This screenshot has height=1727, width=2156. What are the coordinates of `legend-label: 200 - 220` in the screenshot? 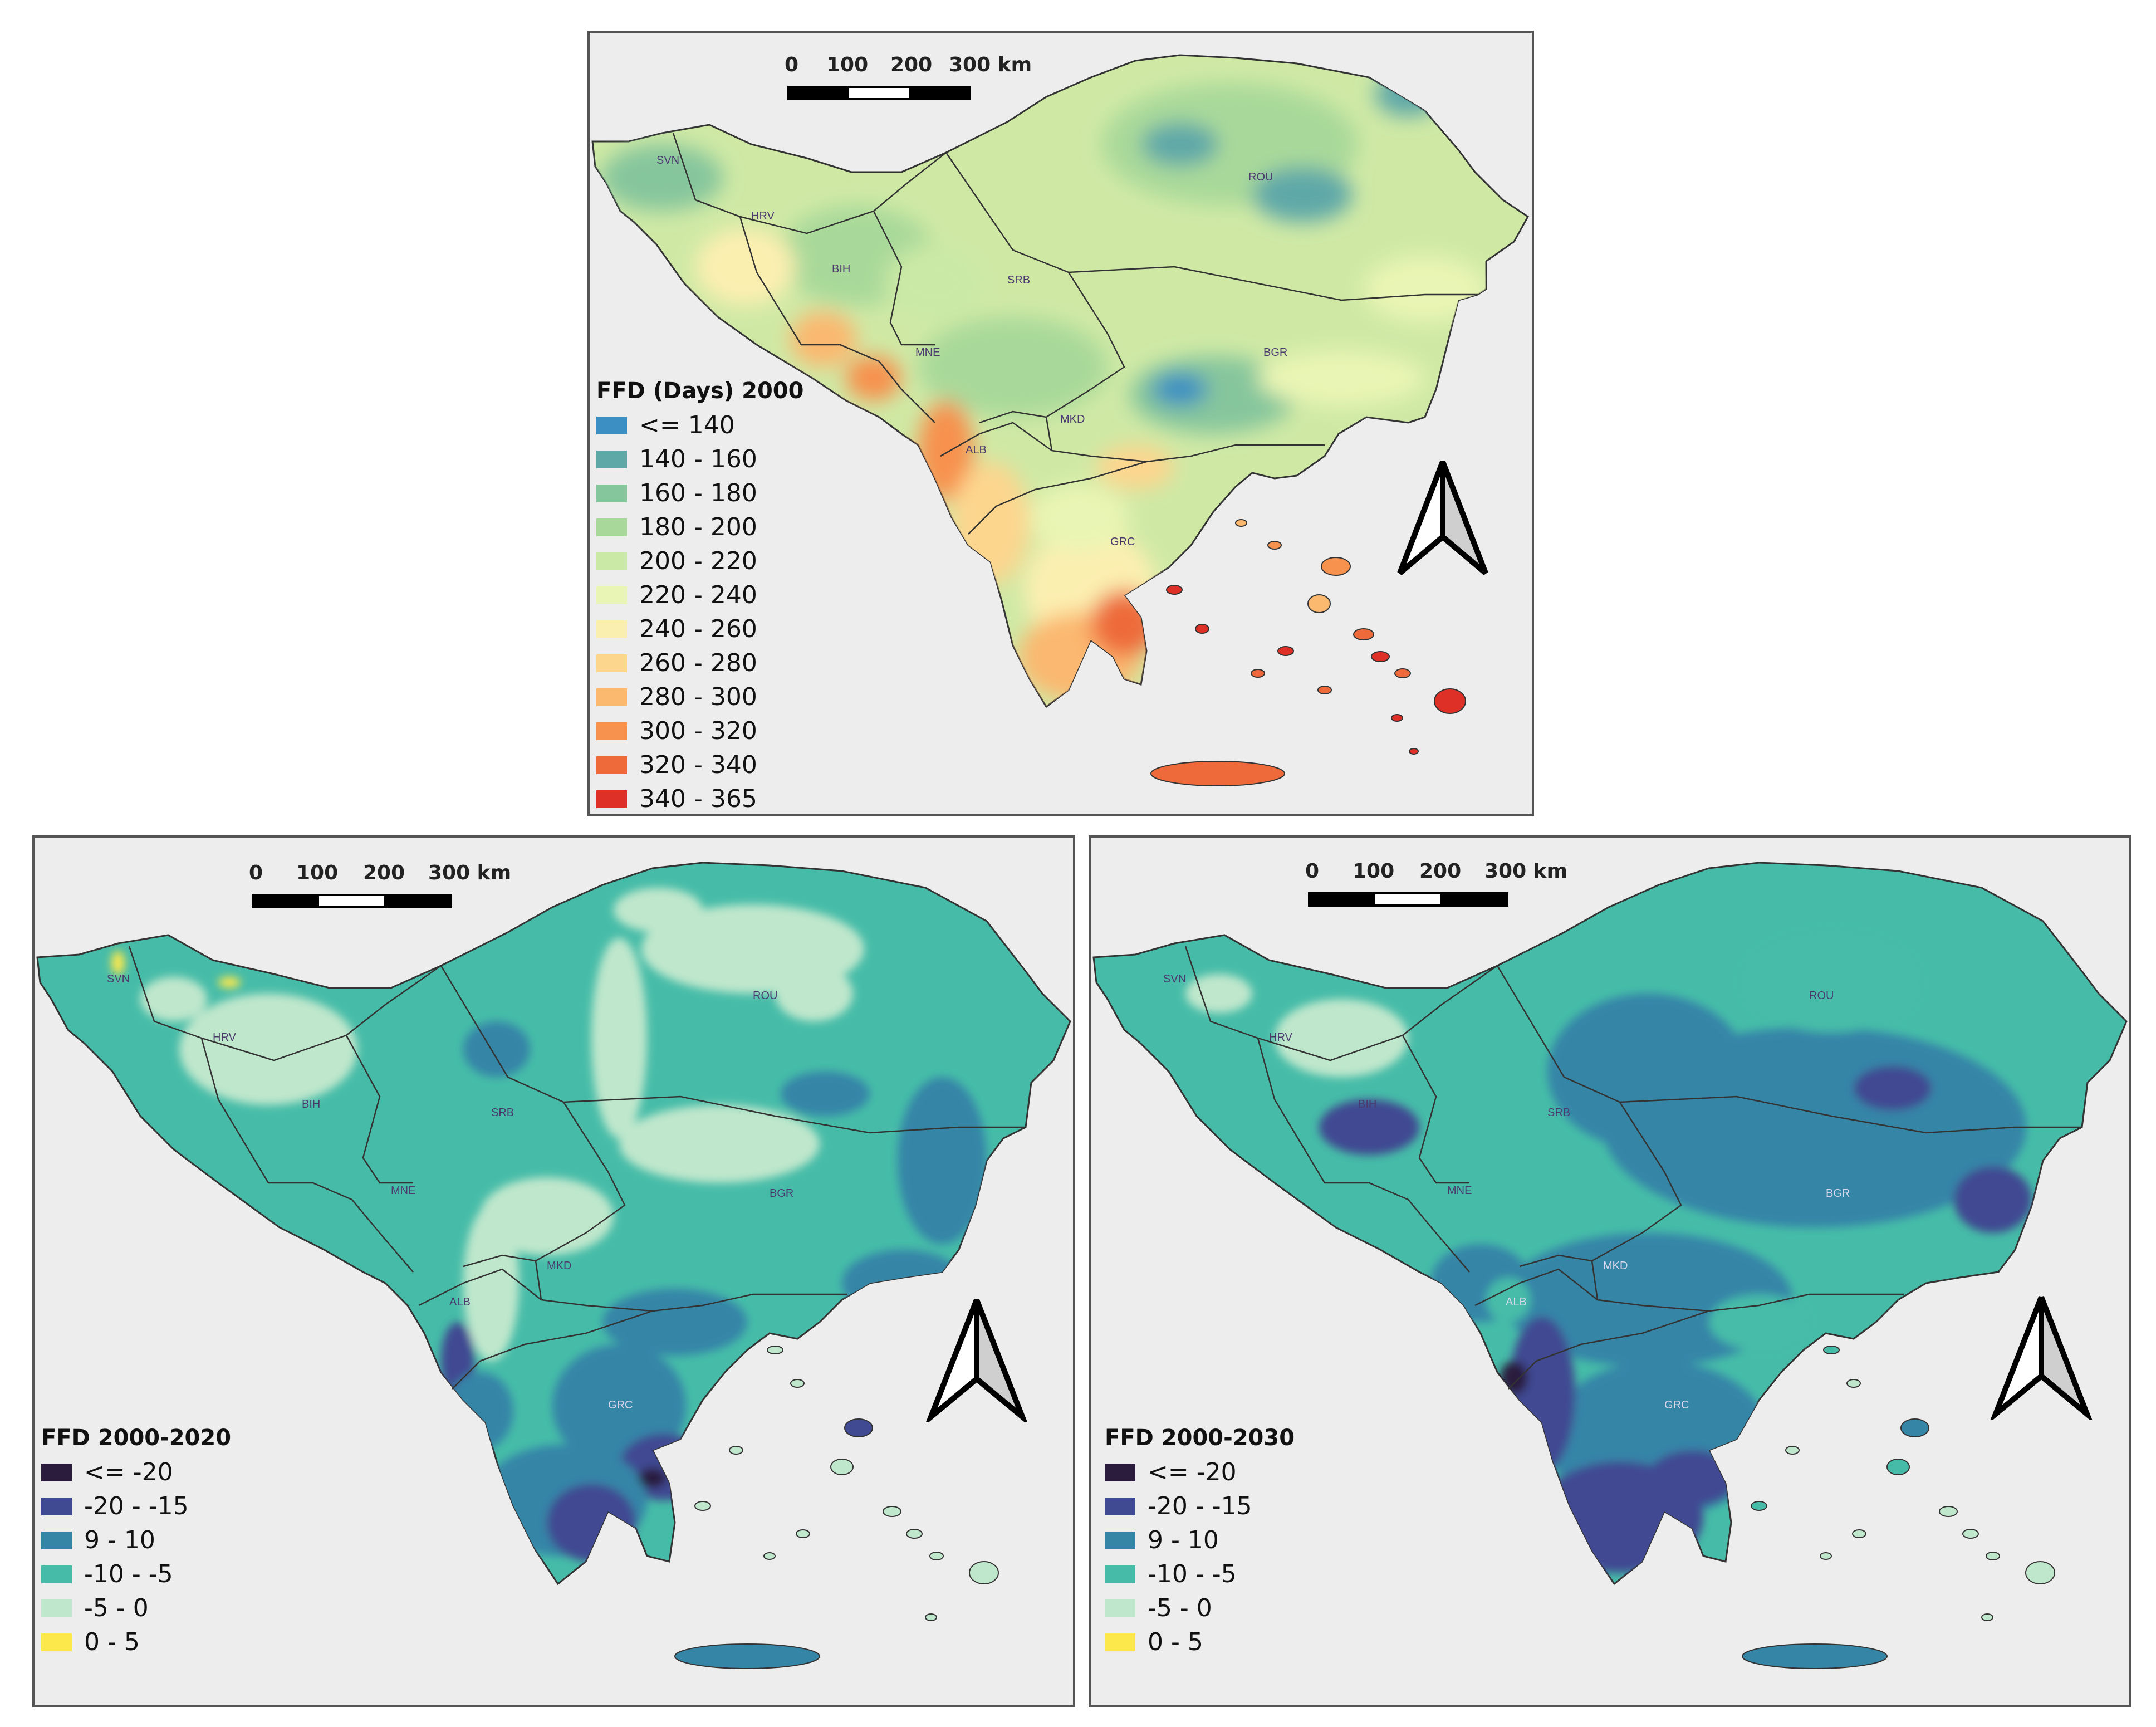 It's located at (698, 561).